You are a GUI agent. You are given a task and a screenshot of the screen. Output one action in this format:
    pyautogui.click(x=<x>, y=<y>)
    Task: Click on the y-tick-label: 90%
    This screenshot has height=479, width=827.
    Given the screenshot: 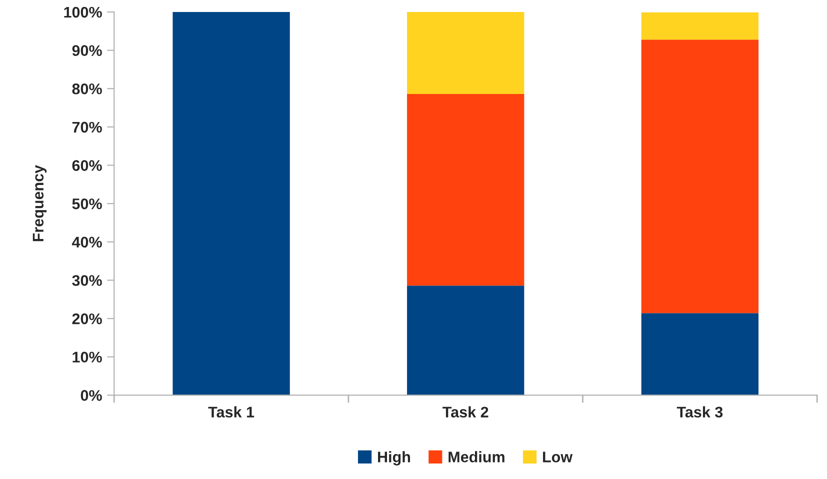 What is the action you would take?
    pyautogui.click(x=87, y=50)
    